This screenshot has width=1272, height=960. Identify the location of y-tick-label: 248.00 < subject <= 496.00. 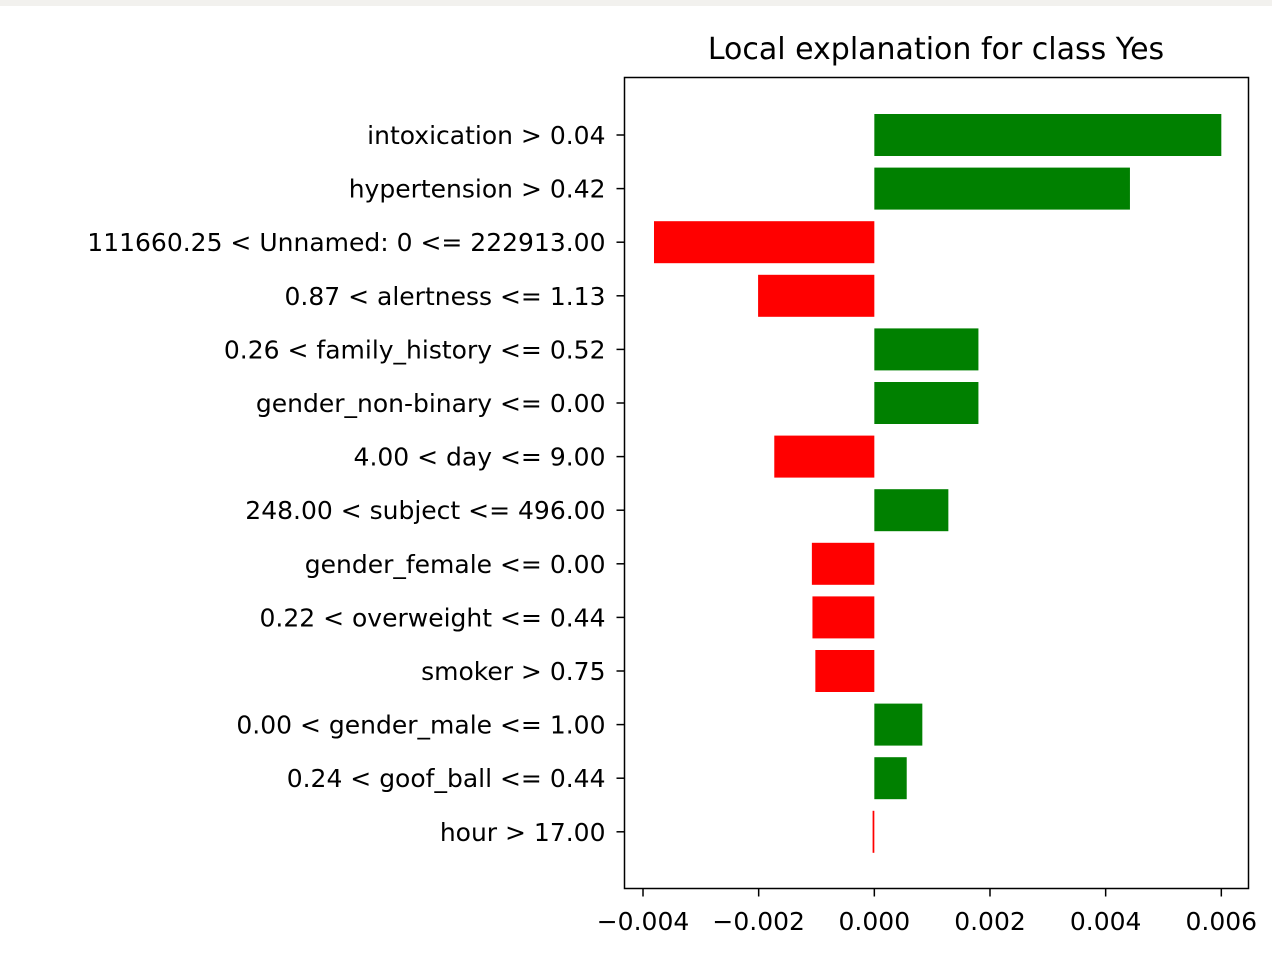
(425, 510).